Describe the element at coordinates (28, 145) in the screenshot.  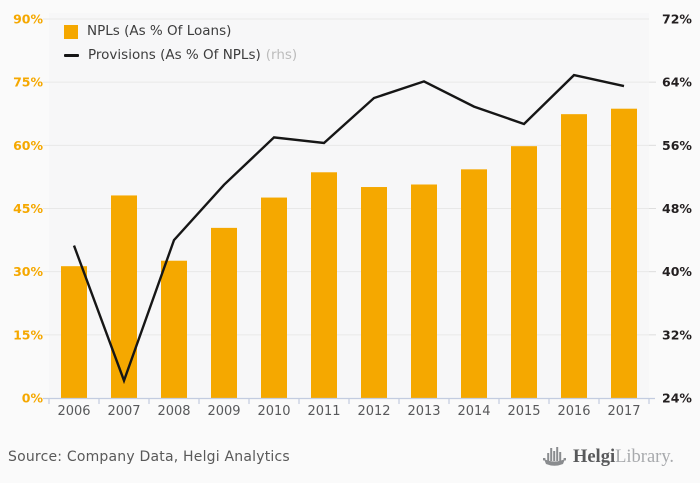
I see `left-axis-label-60%: 60%` at that location.